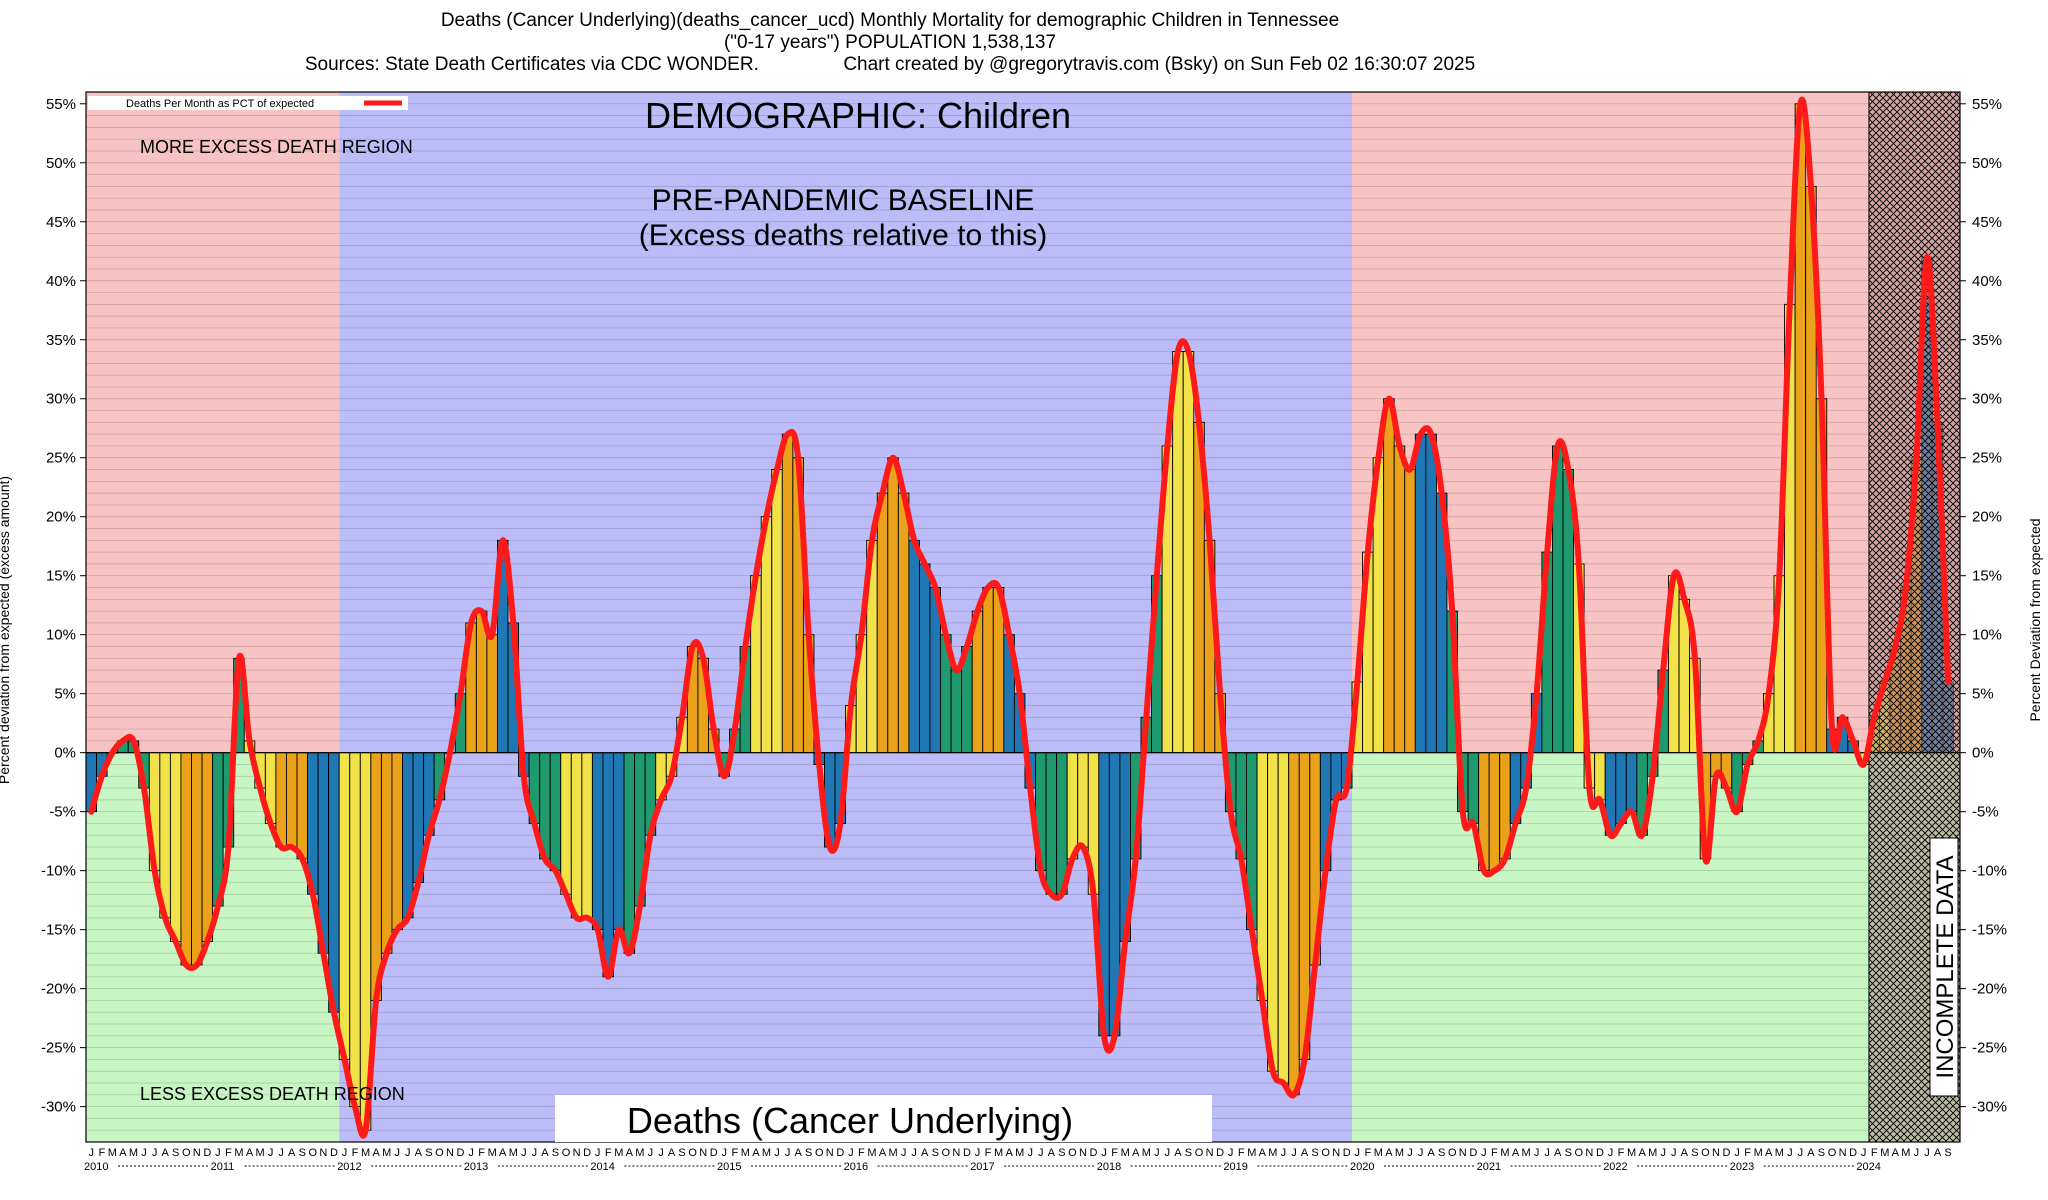 The height and width of the screenshot is (1200, 2048). What do you see at coordinates (858, 115) in the screenshot?
I see `demographic-title: DEMOGRAPHIC: Children` at bounding box center [858, 115].